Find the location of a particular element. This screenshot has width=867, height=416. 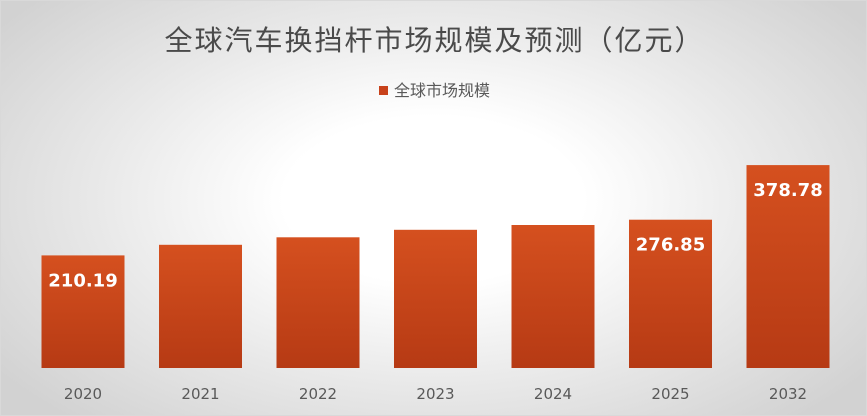

x-axis-ticks: 2020 2021 2022 2023 2024 2025 2032 is located at coordinates (435, 394).